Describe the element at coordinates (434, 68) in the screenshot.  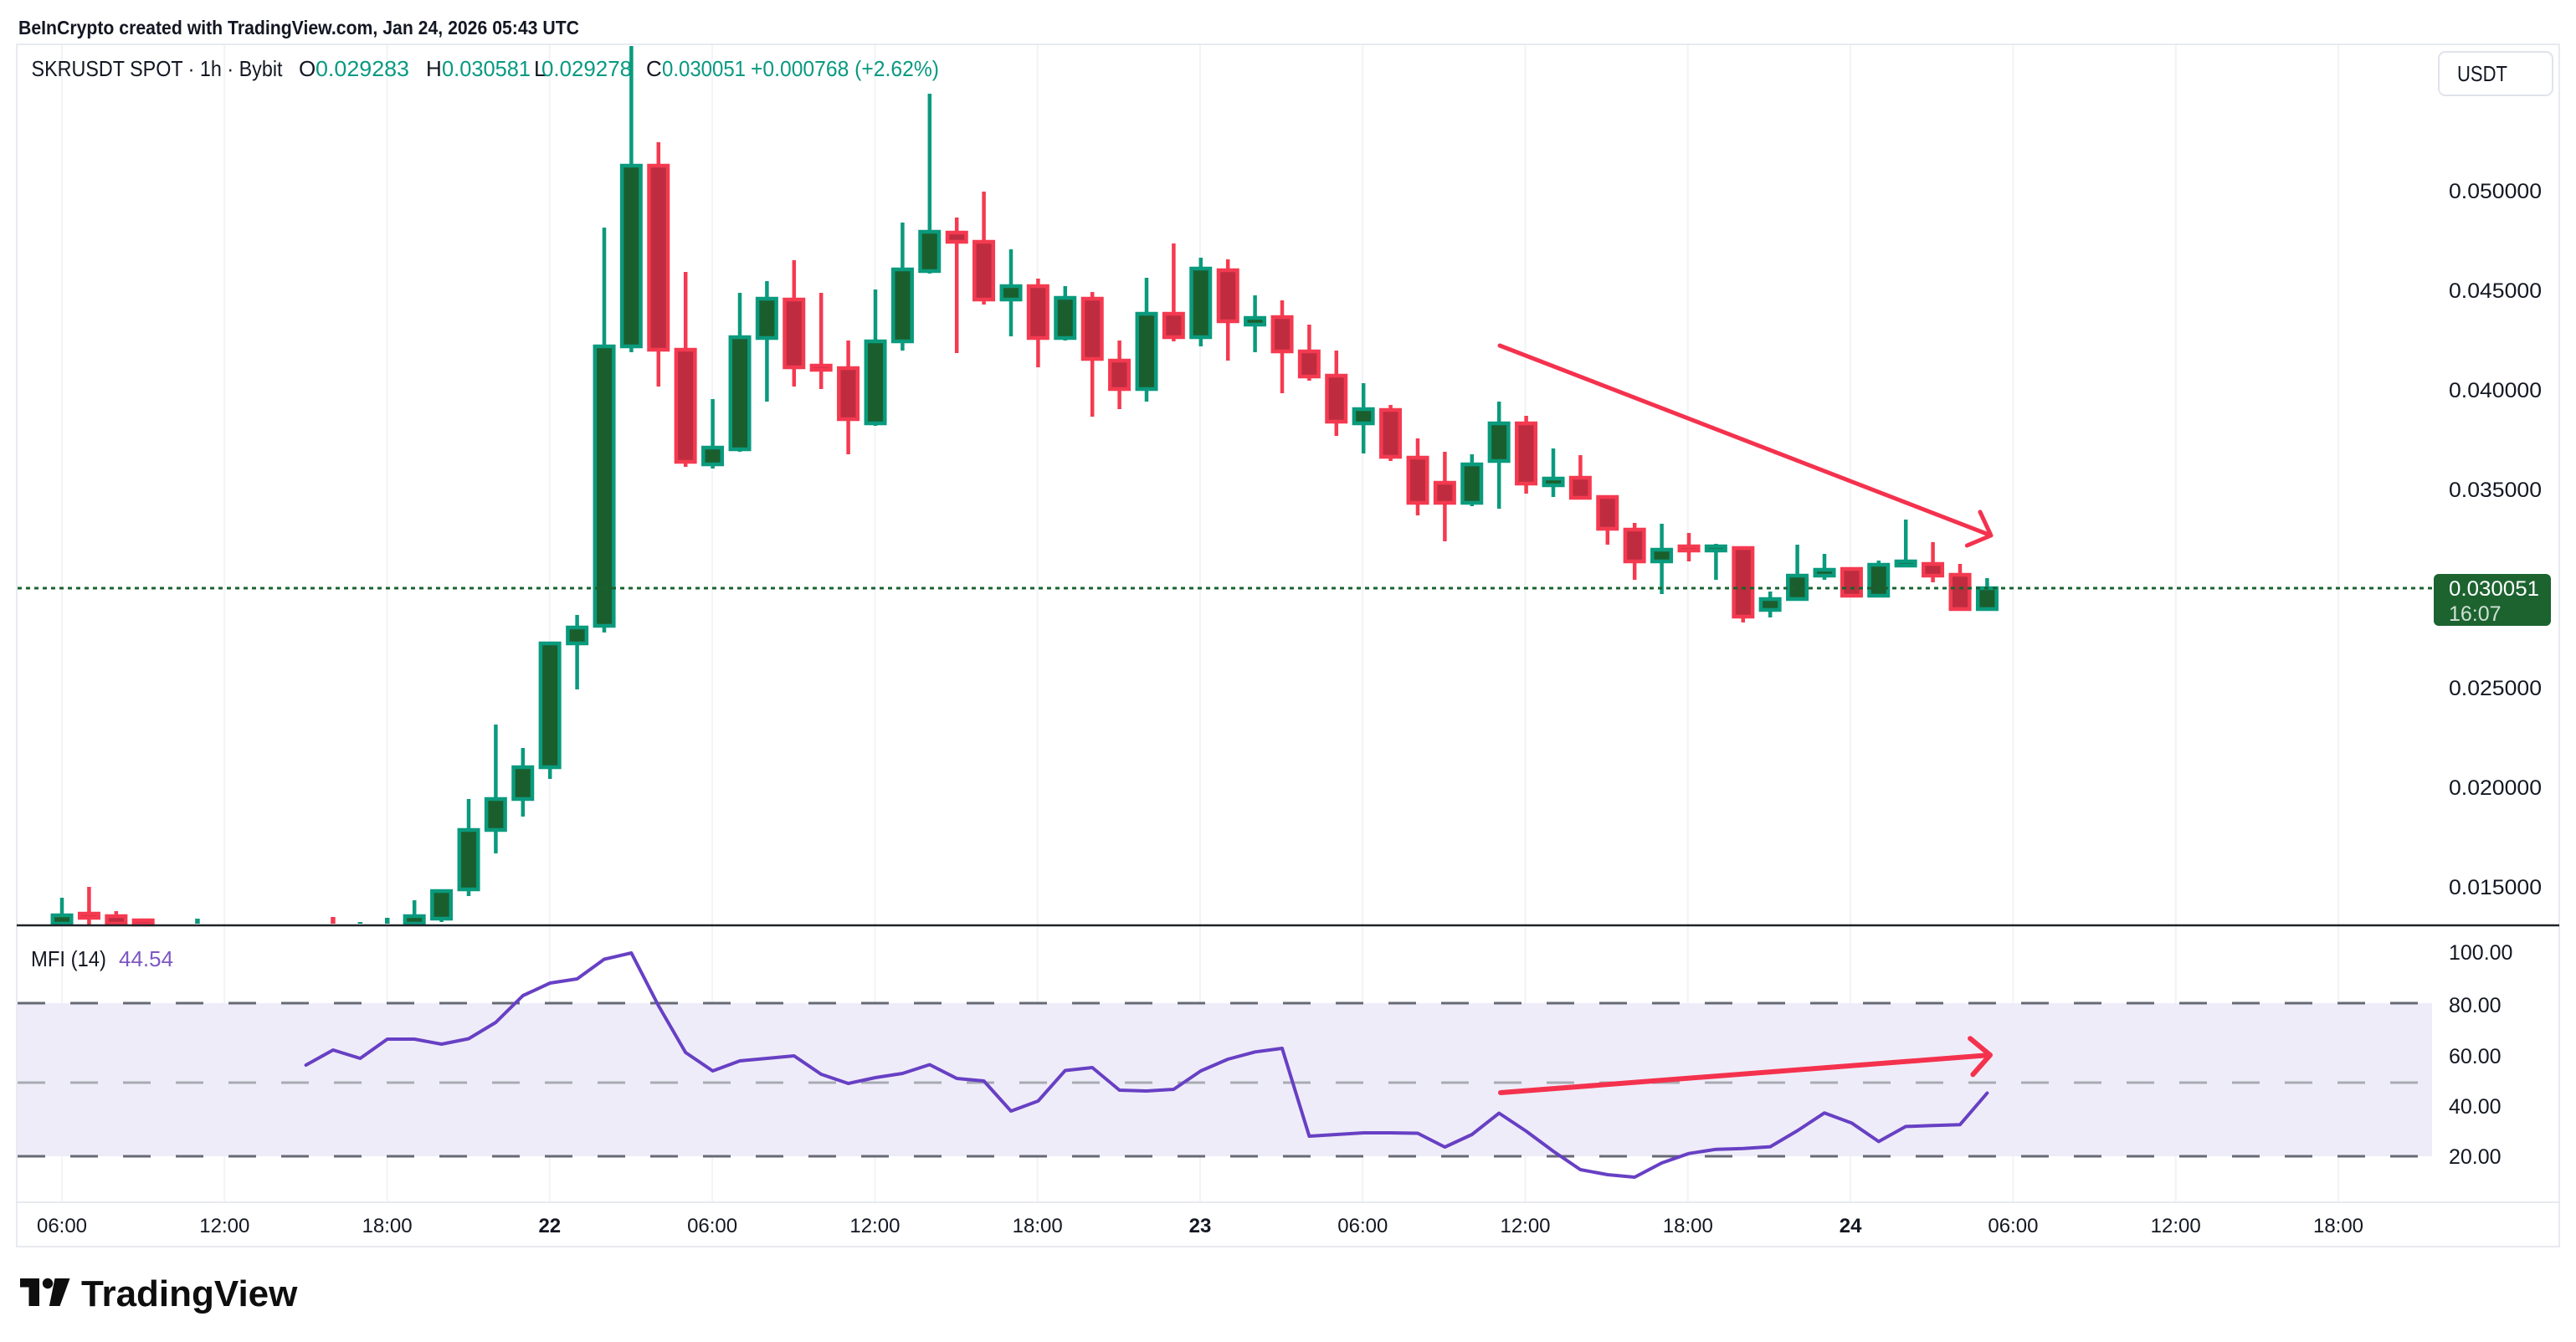
I see `svg-text: H` at that location.